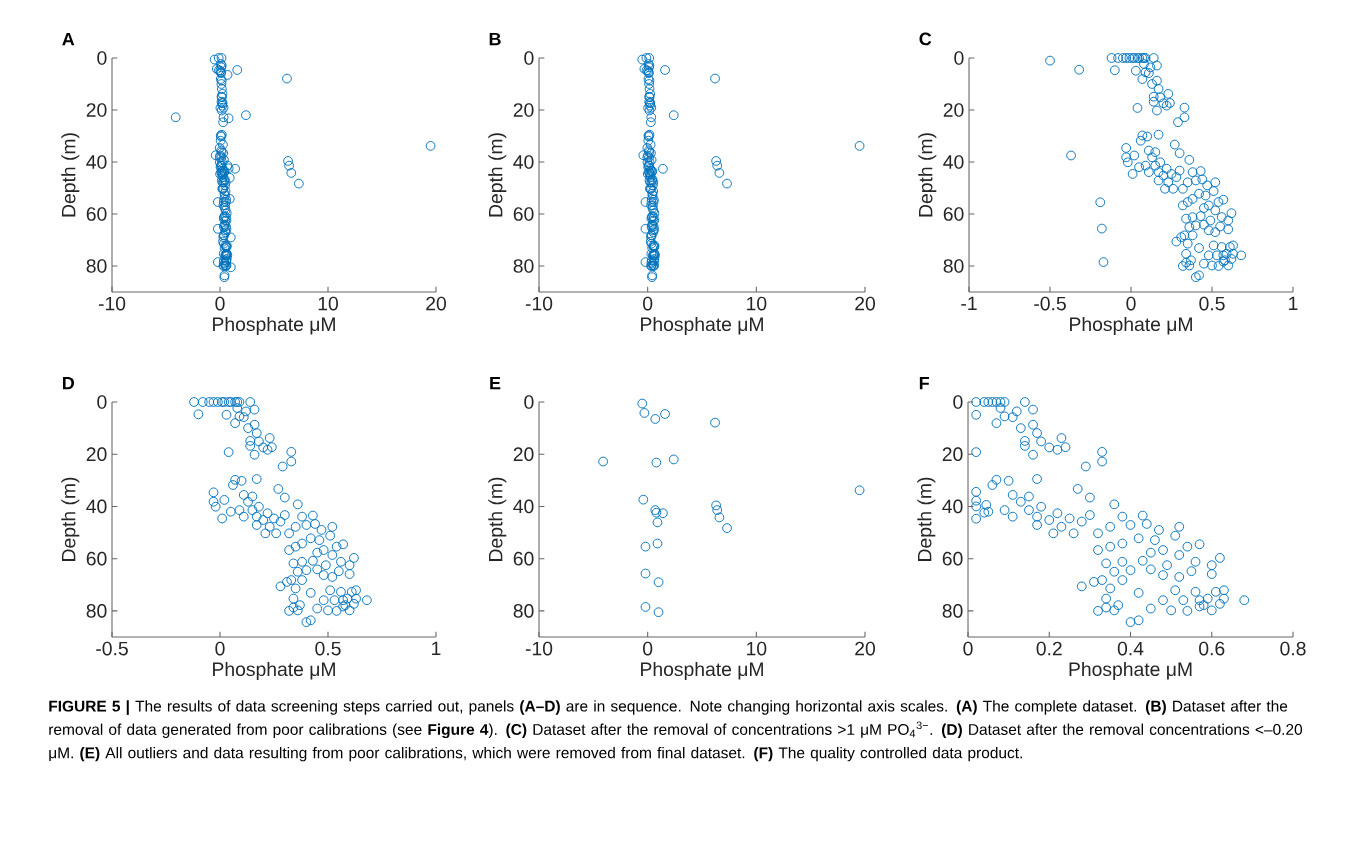  I want to click on x-tick-label: -1, so click(969, 303).